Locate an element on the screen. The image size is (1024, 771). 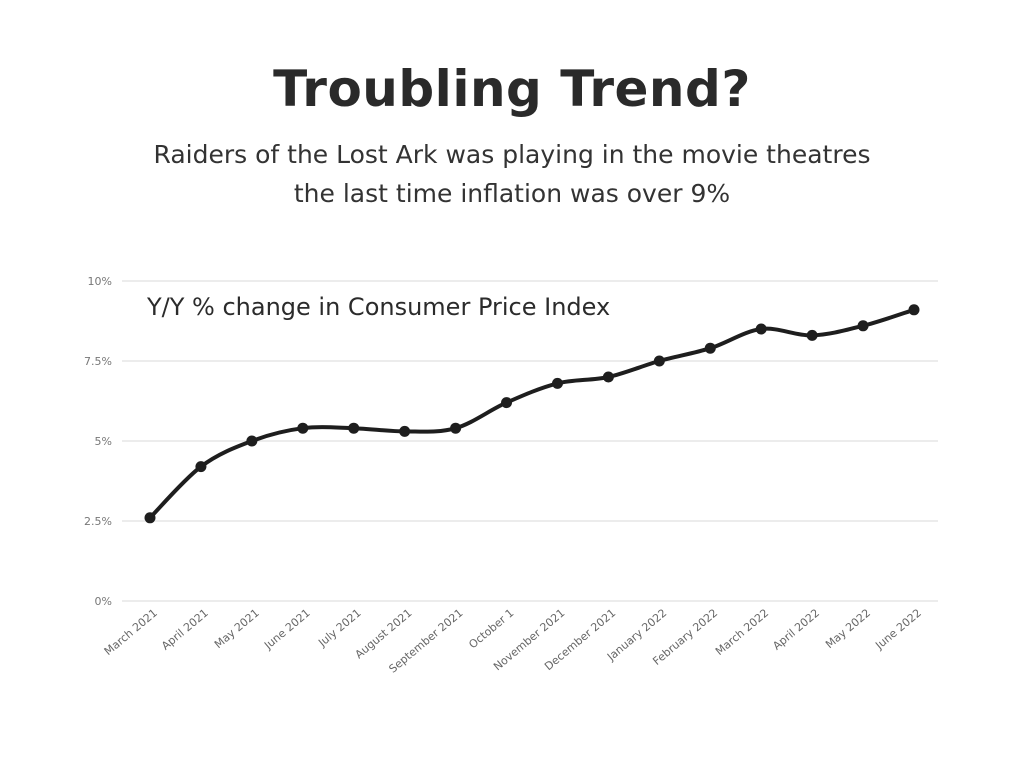
x-tick-label: June 2022 is located at coordinates (898, 629).